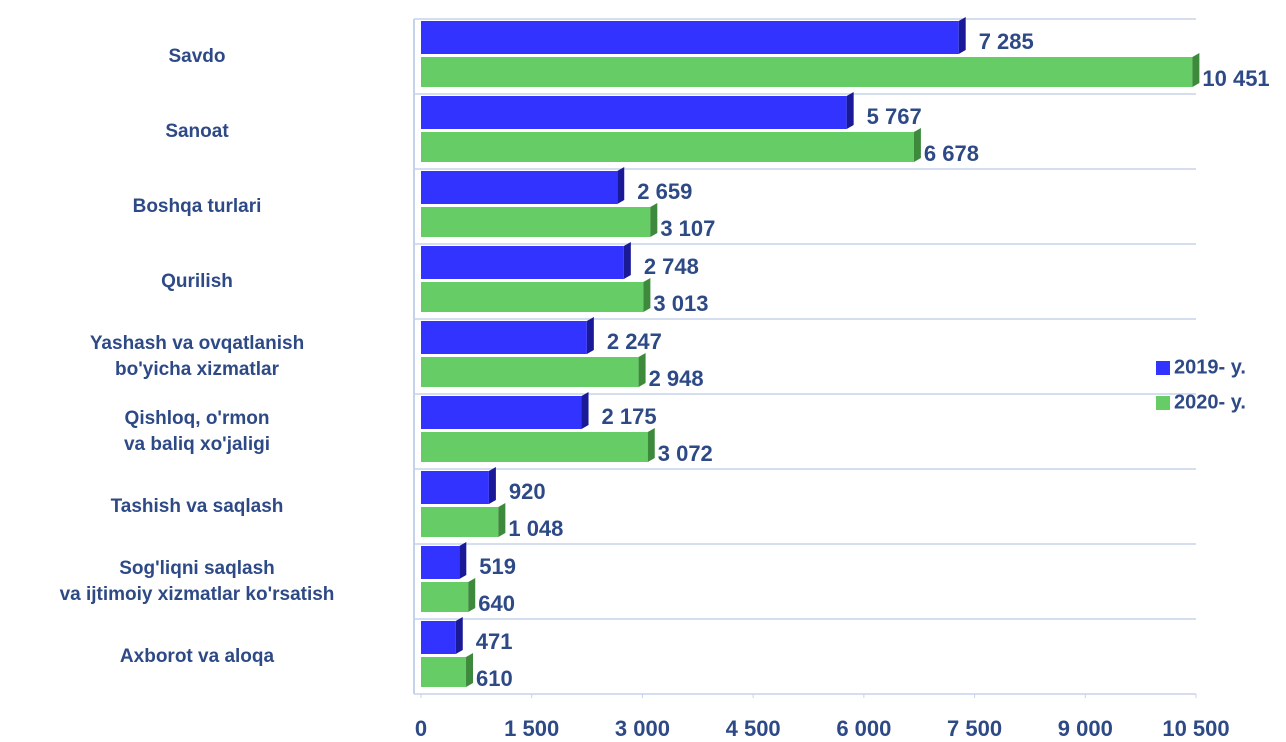 Image resolution: width=1286 pixels, height=742 pixels. I want to click on category-label: Tashish va saqlash, so click(197, 506).